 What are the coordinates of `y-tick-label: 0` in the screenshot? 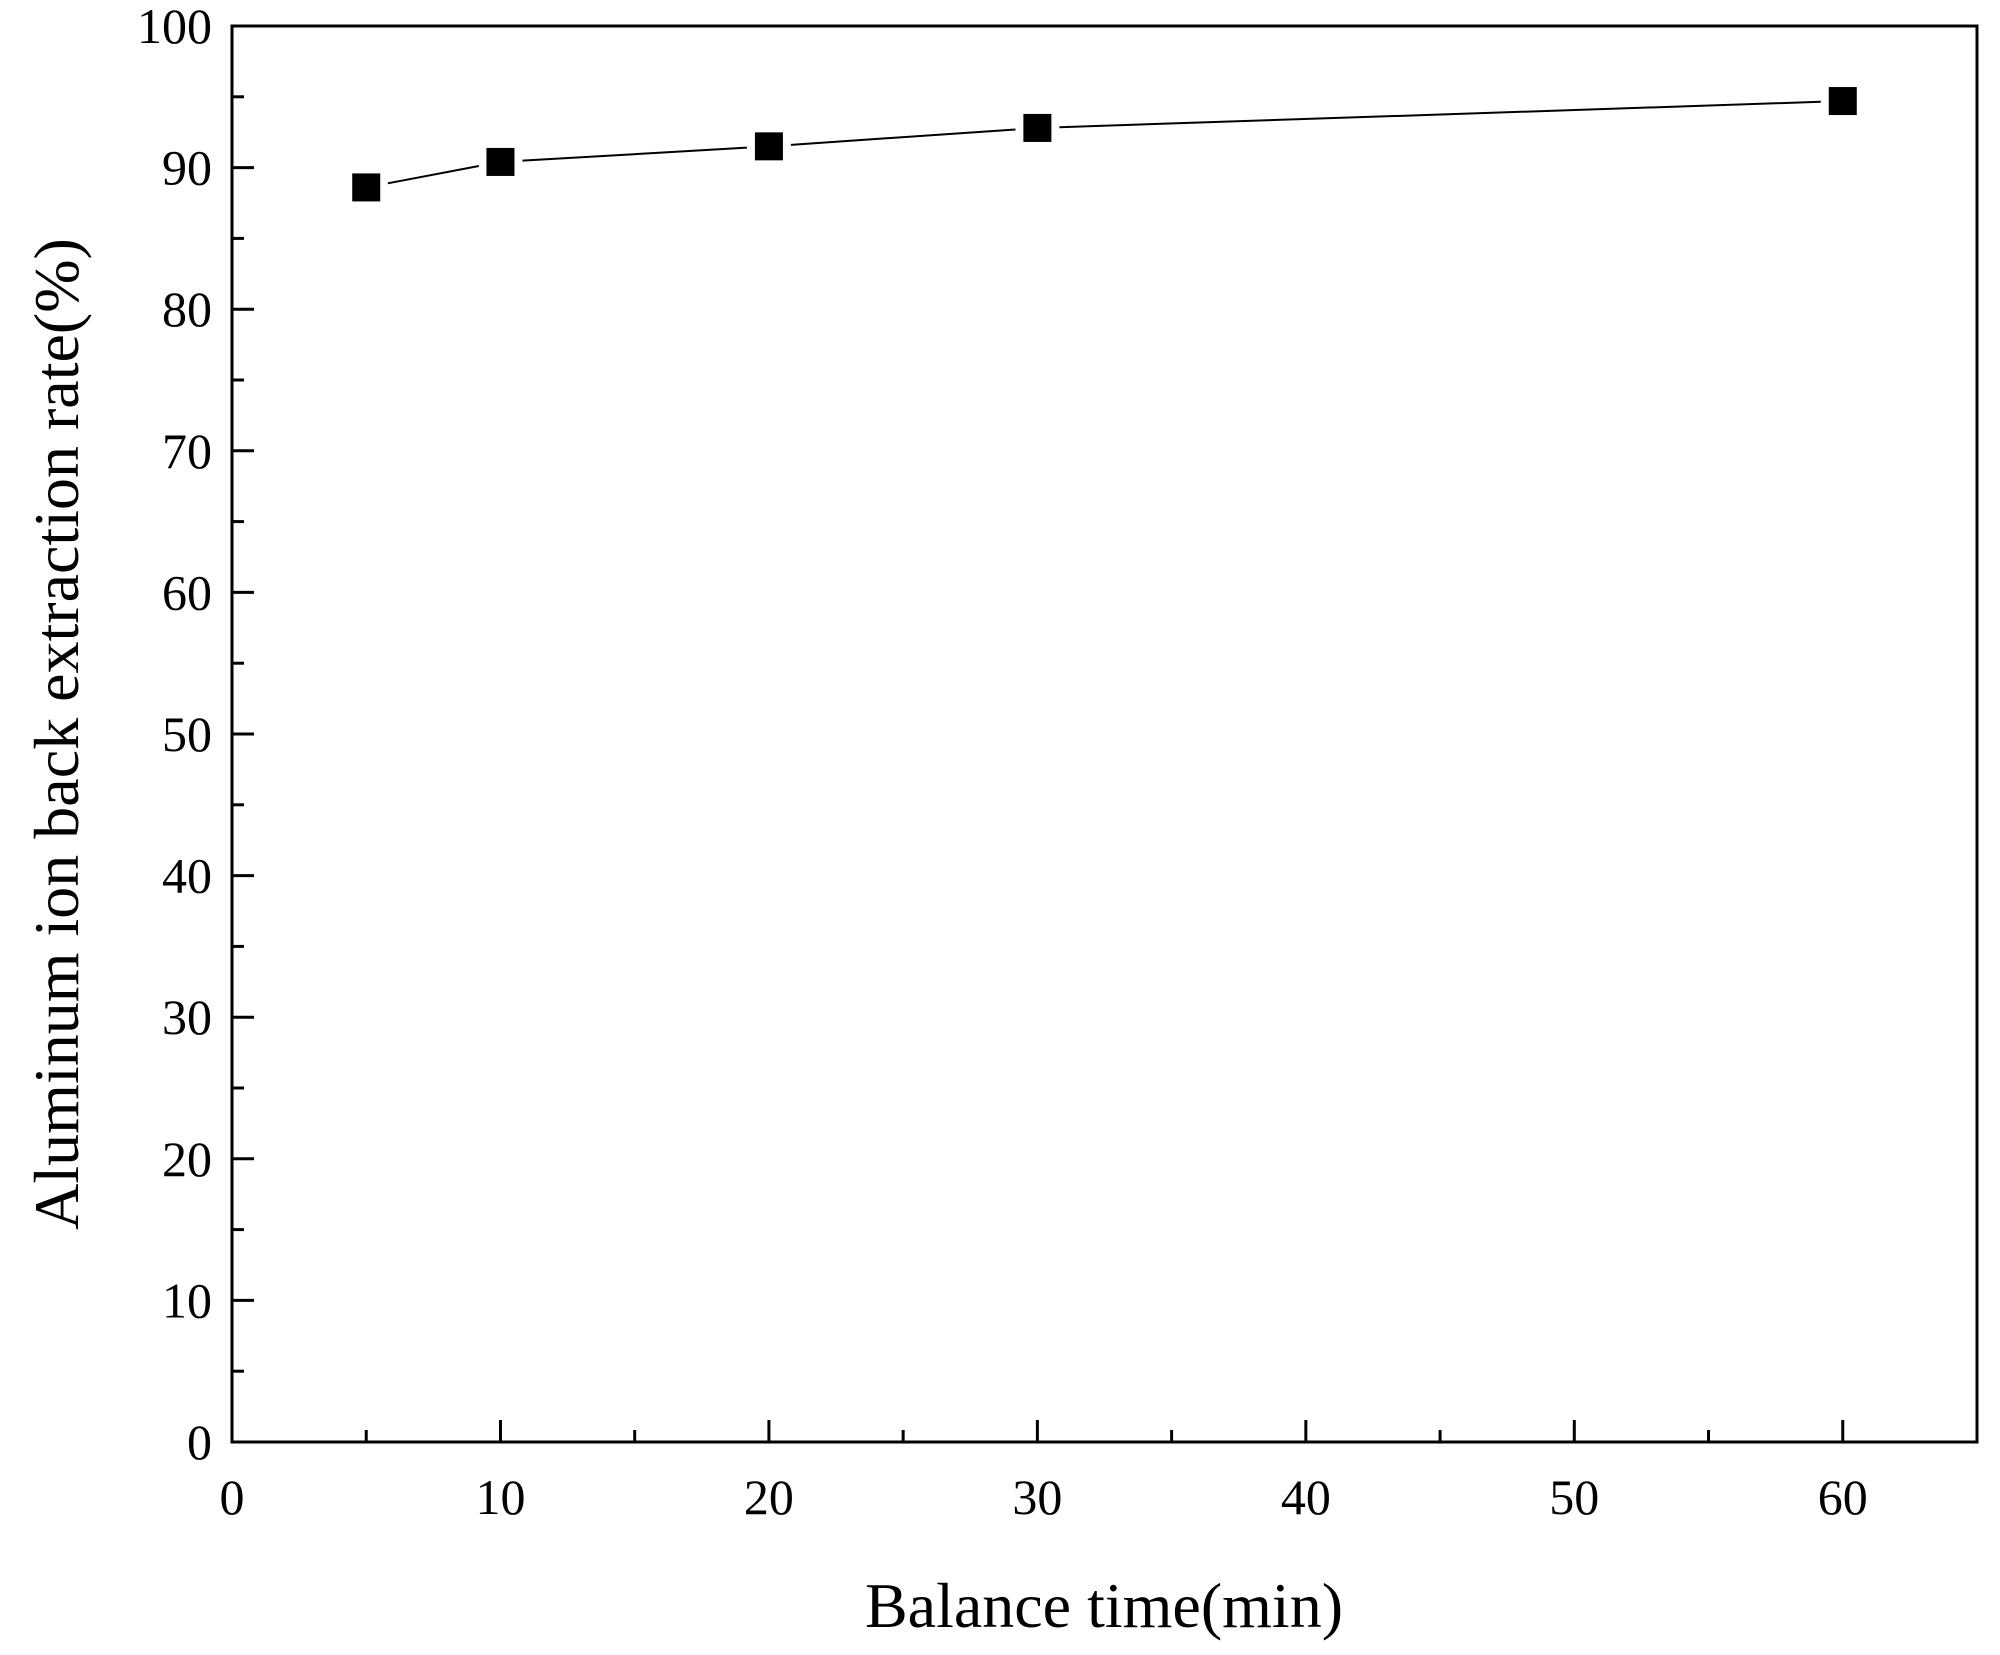 It's located at (199, 1442).